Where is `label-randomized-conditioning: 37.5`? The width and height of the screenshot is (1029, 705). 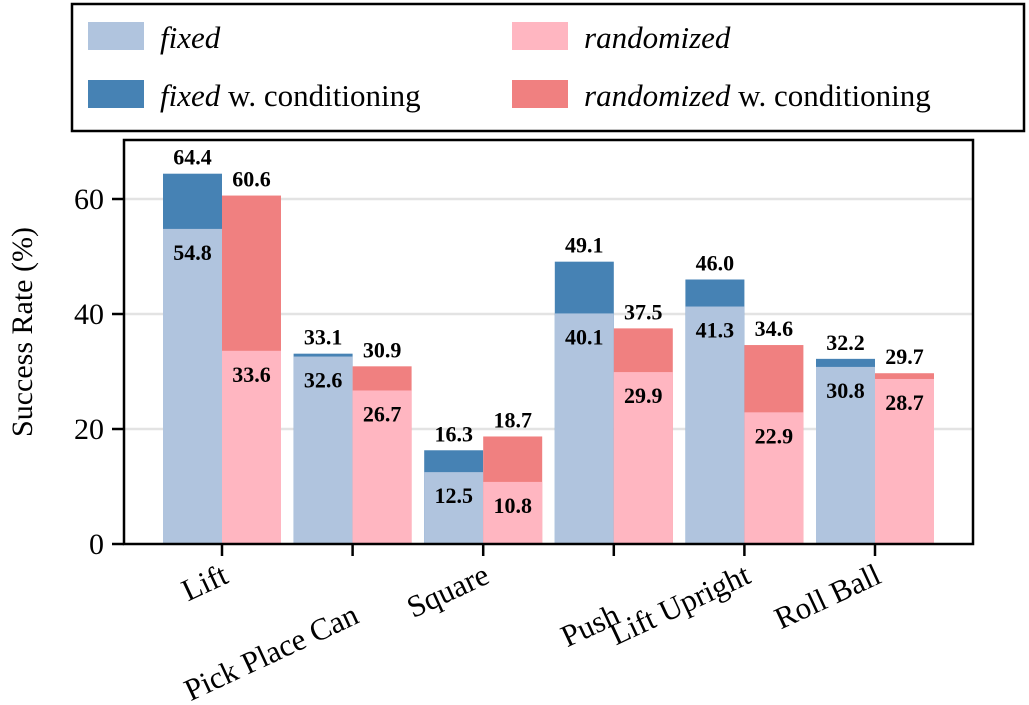
label-randomized-conditioning: 37.5 is located at coordinates (643, 311).